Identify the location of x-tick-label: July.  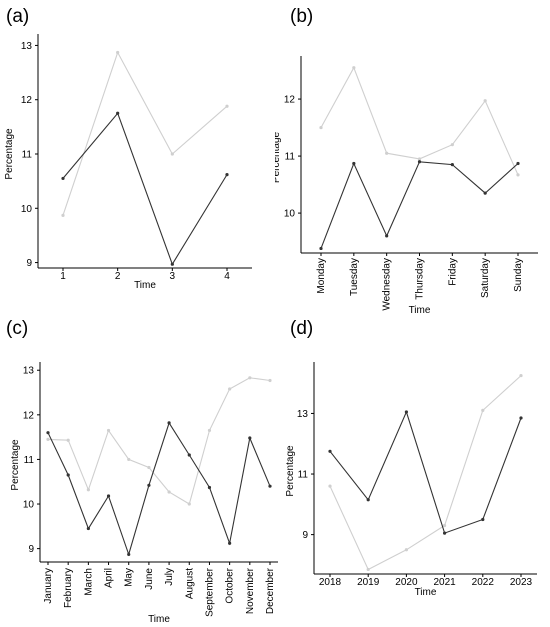
(169, 577).